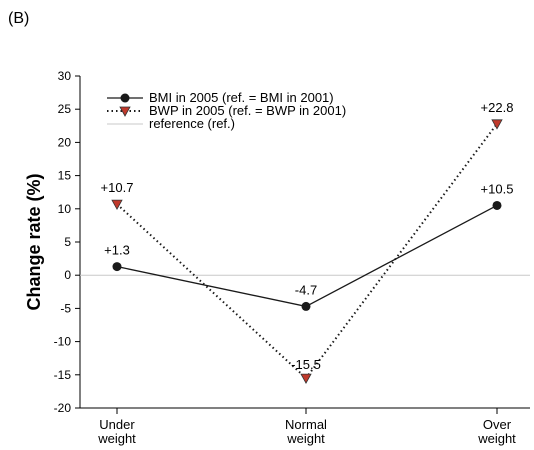 This screenshot has width=534, height=450. Describe the element at coordinates (67, 275) in the screenshot. I see `y-tick-label: 0` at that location.